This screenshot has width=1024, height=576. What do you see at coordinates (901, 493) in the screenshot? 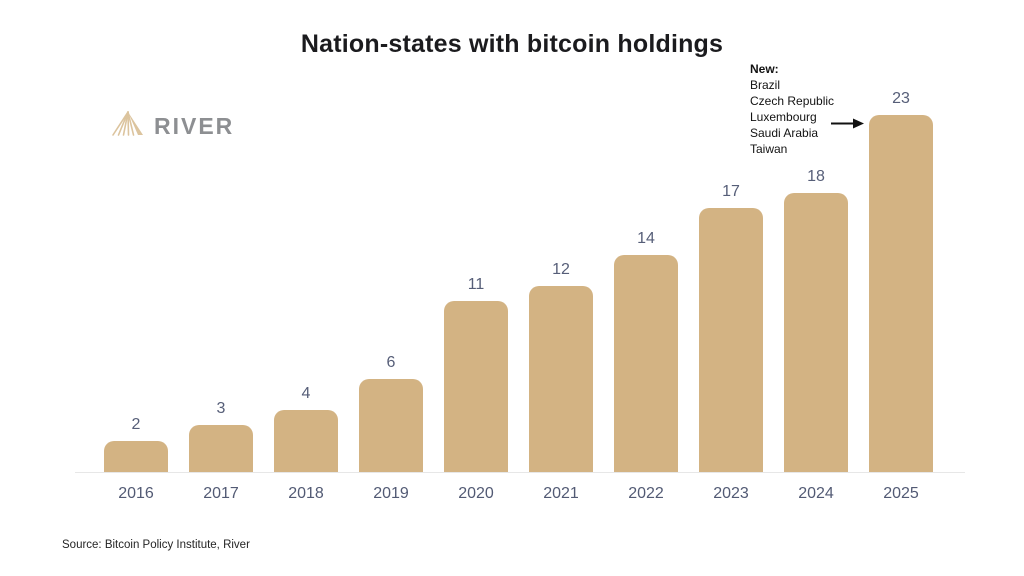
I see `x-axis-label-2025: 2025` at bounding box center [901, 493].